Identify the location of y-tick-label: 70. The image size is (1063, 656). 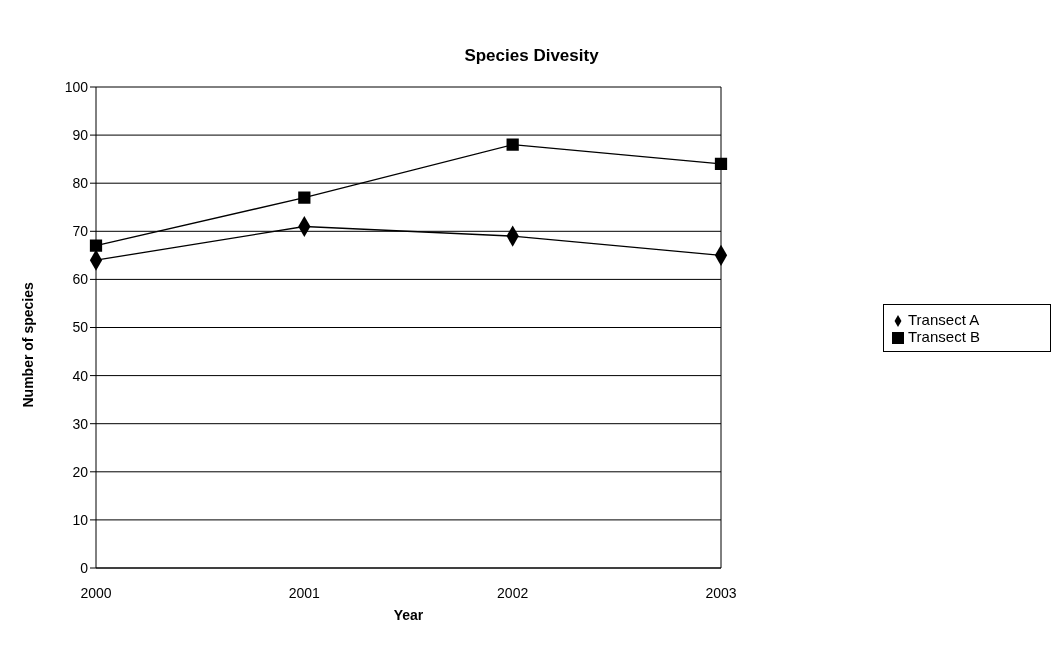
(80, 231).